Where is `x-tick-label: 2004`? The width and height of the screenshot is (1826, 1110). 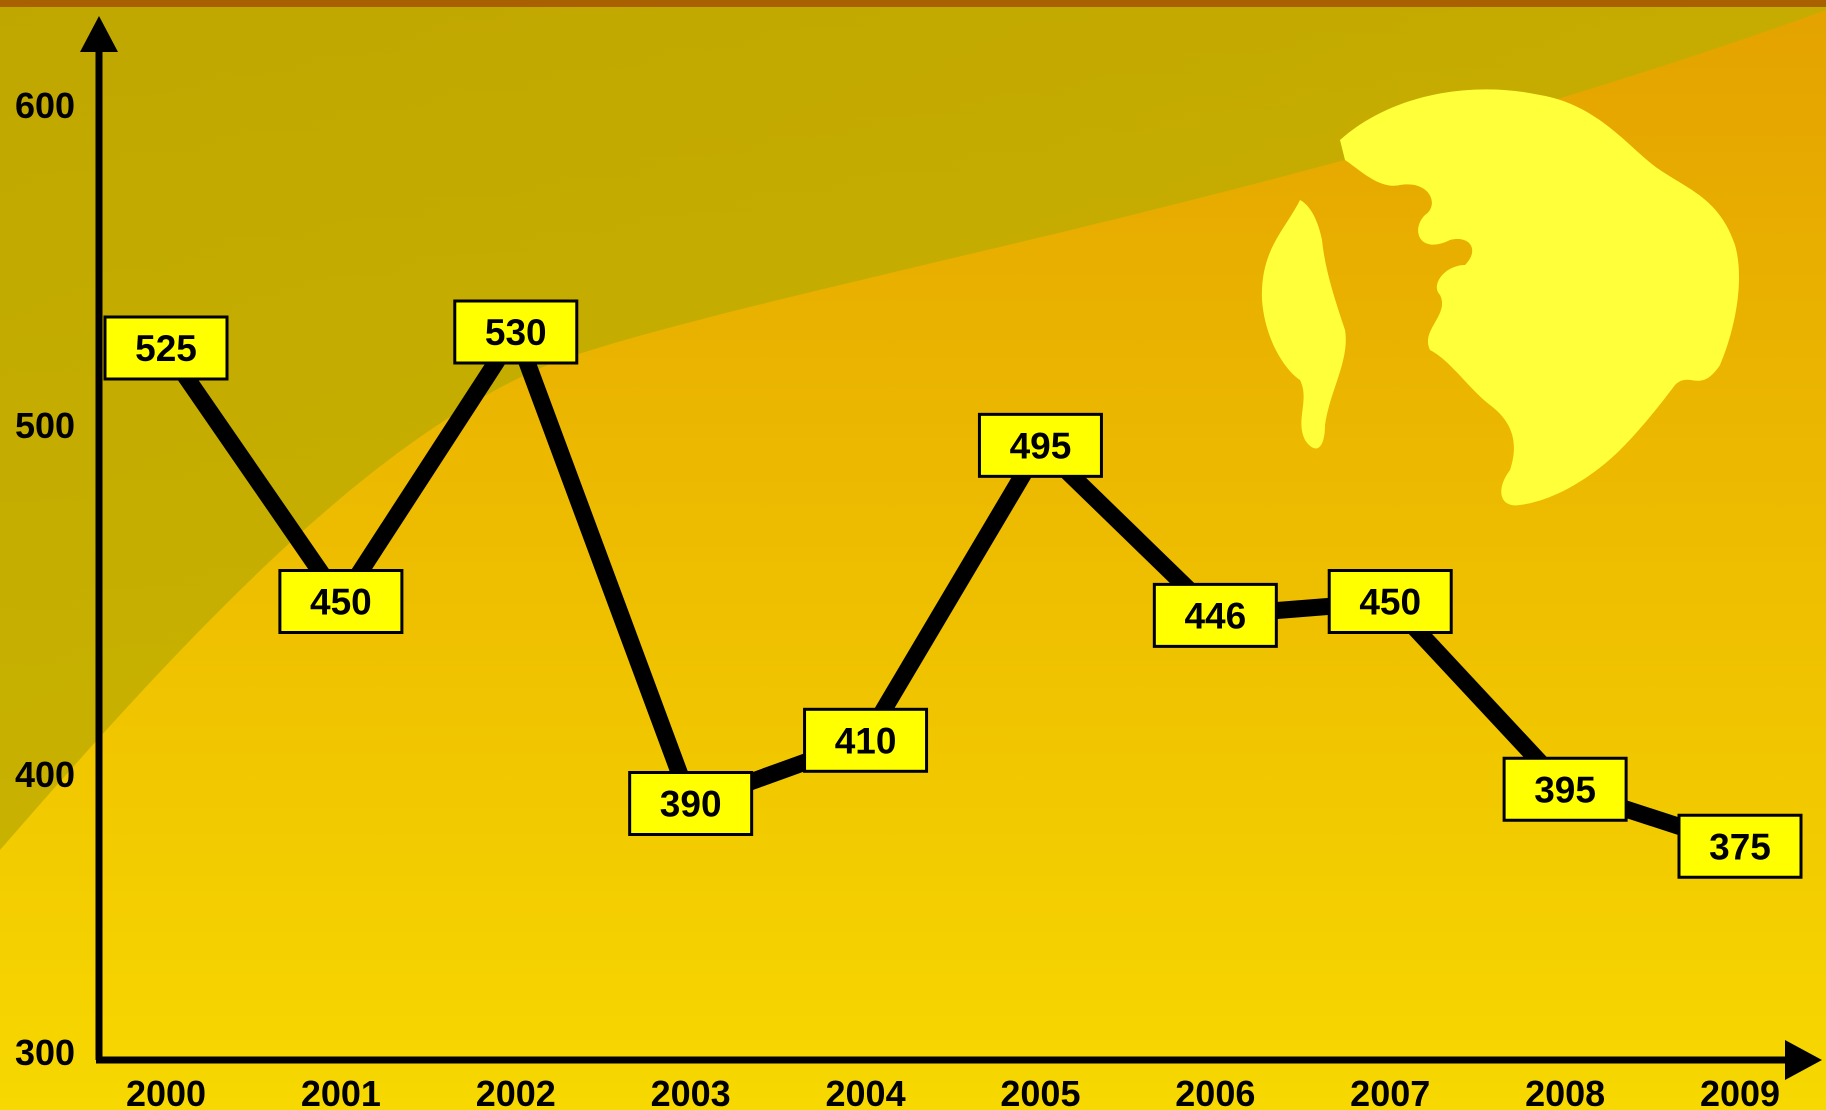
x-tick-label: 2004 is located at coordinates (866, 1091).